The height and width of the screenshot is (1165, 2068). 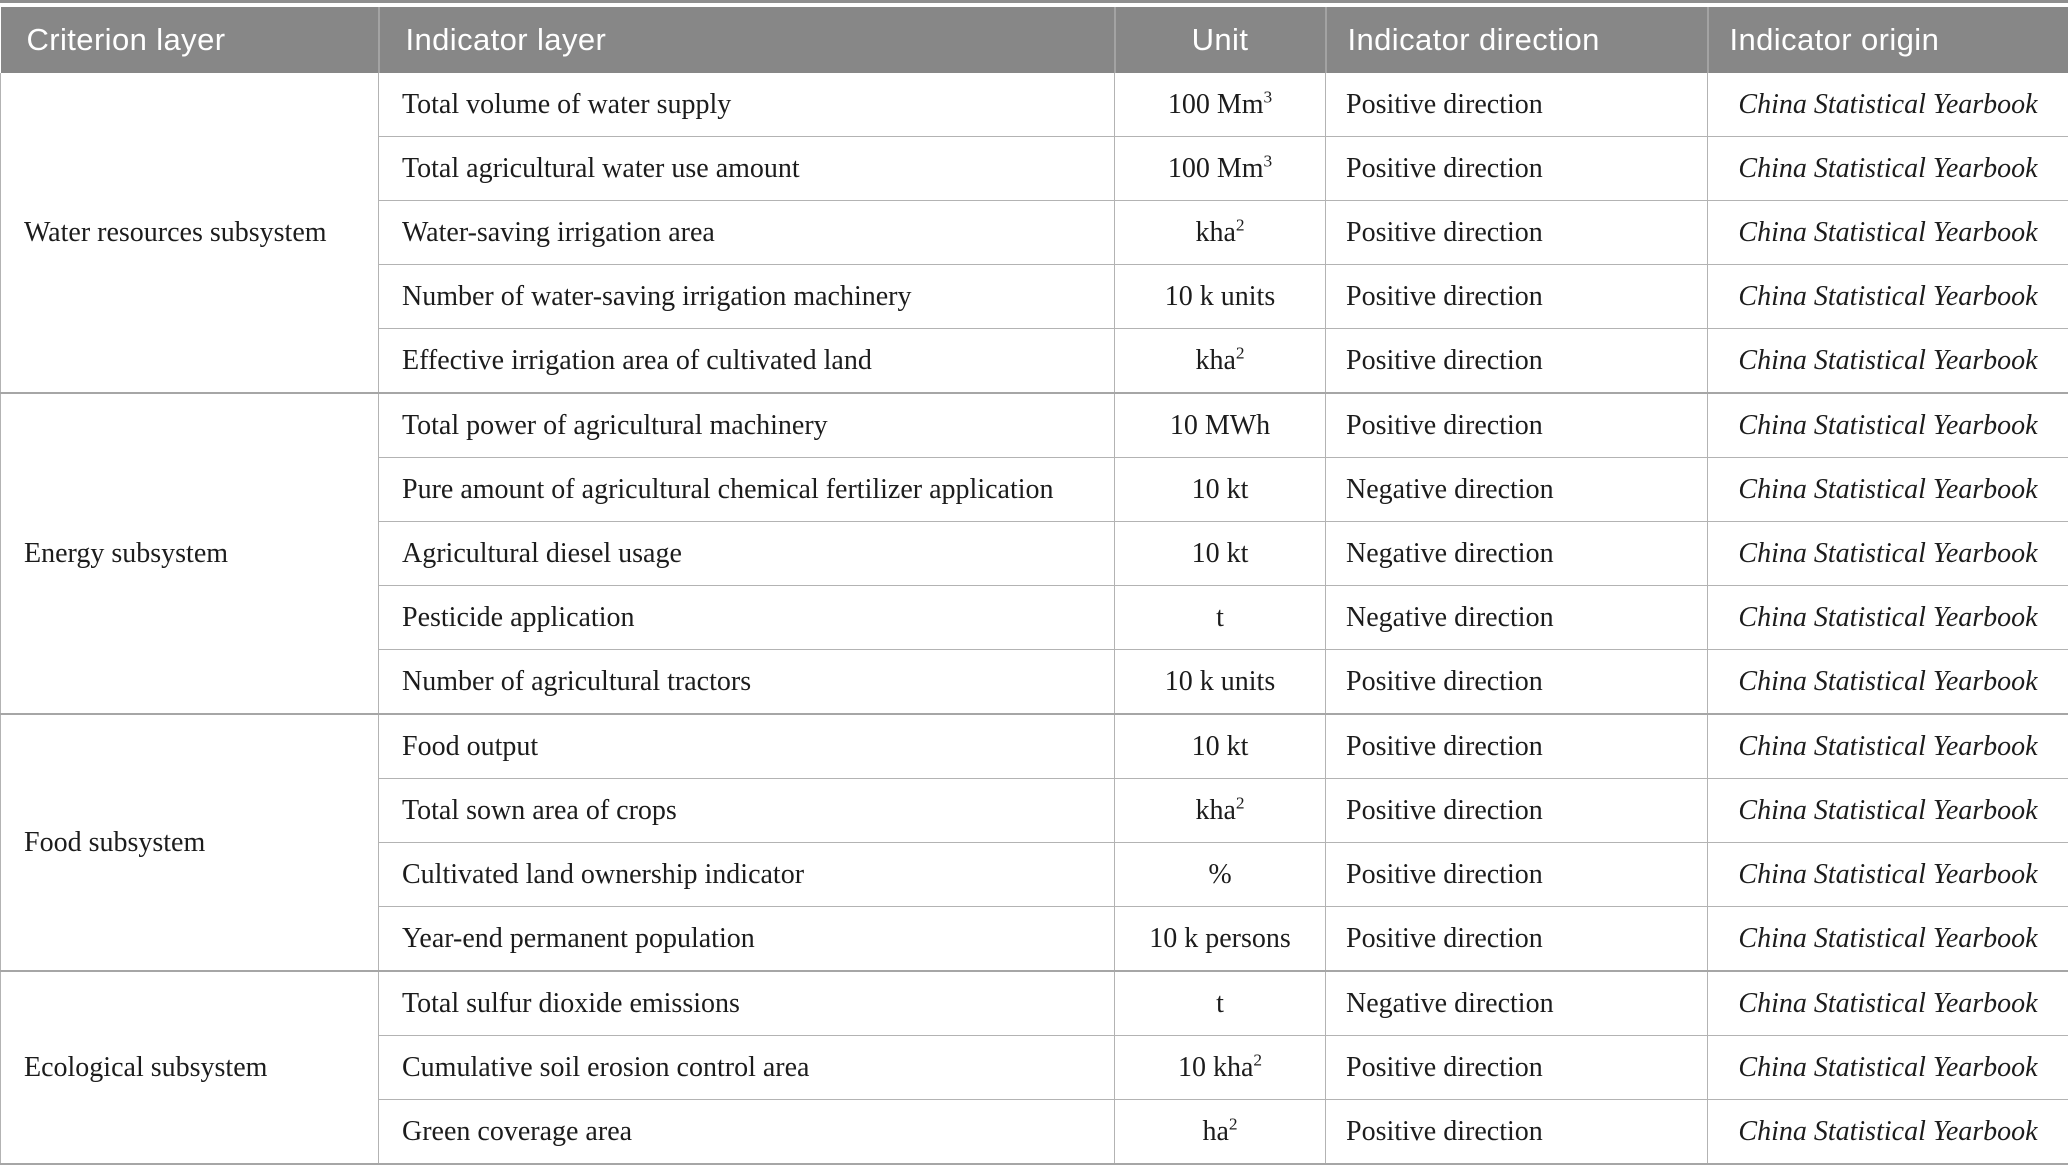 I want to click on indicator-cell: Water-saving irrigation area, so click(x=747, y=233).